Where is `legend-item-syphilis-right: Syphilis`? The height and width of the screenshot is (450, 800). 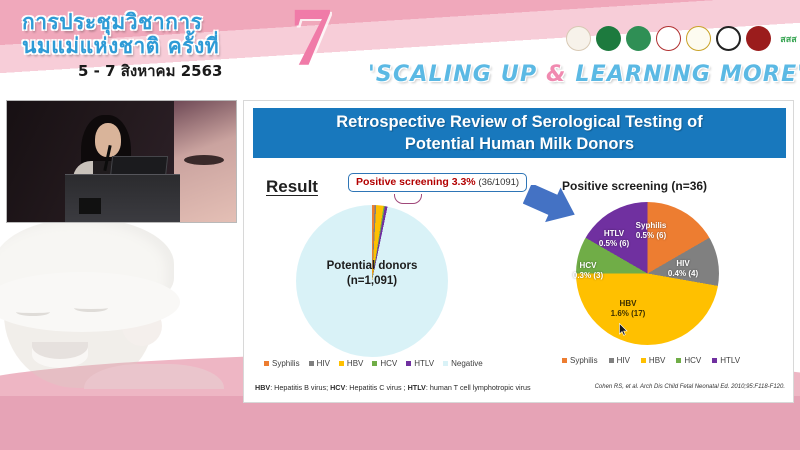 legend-item-syphilis-right: Syphilis is located at coordinates (580, 360).